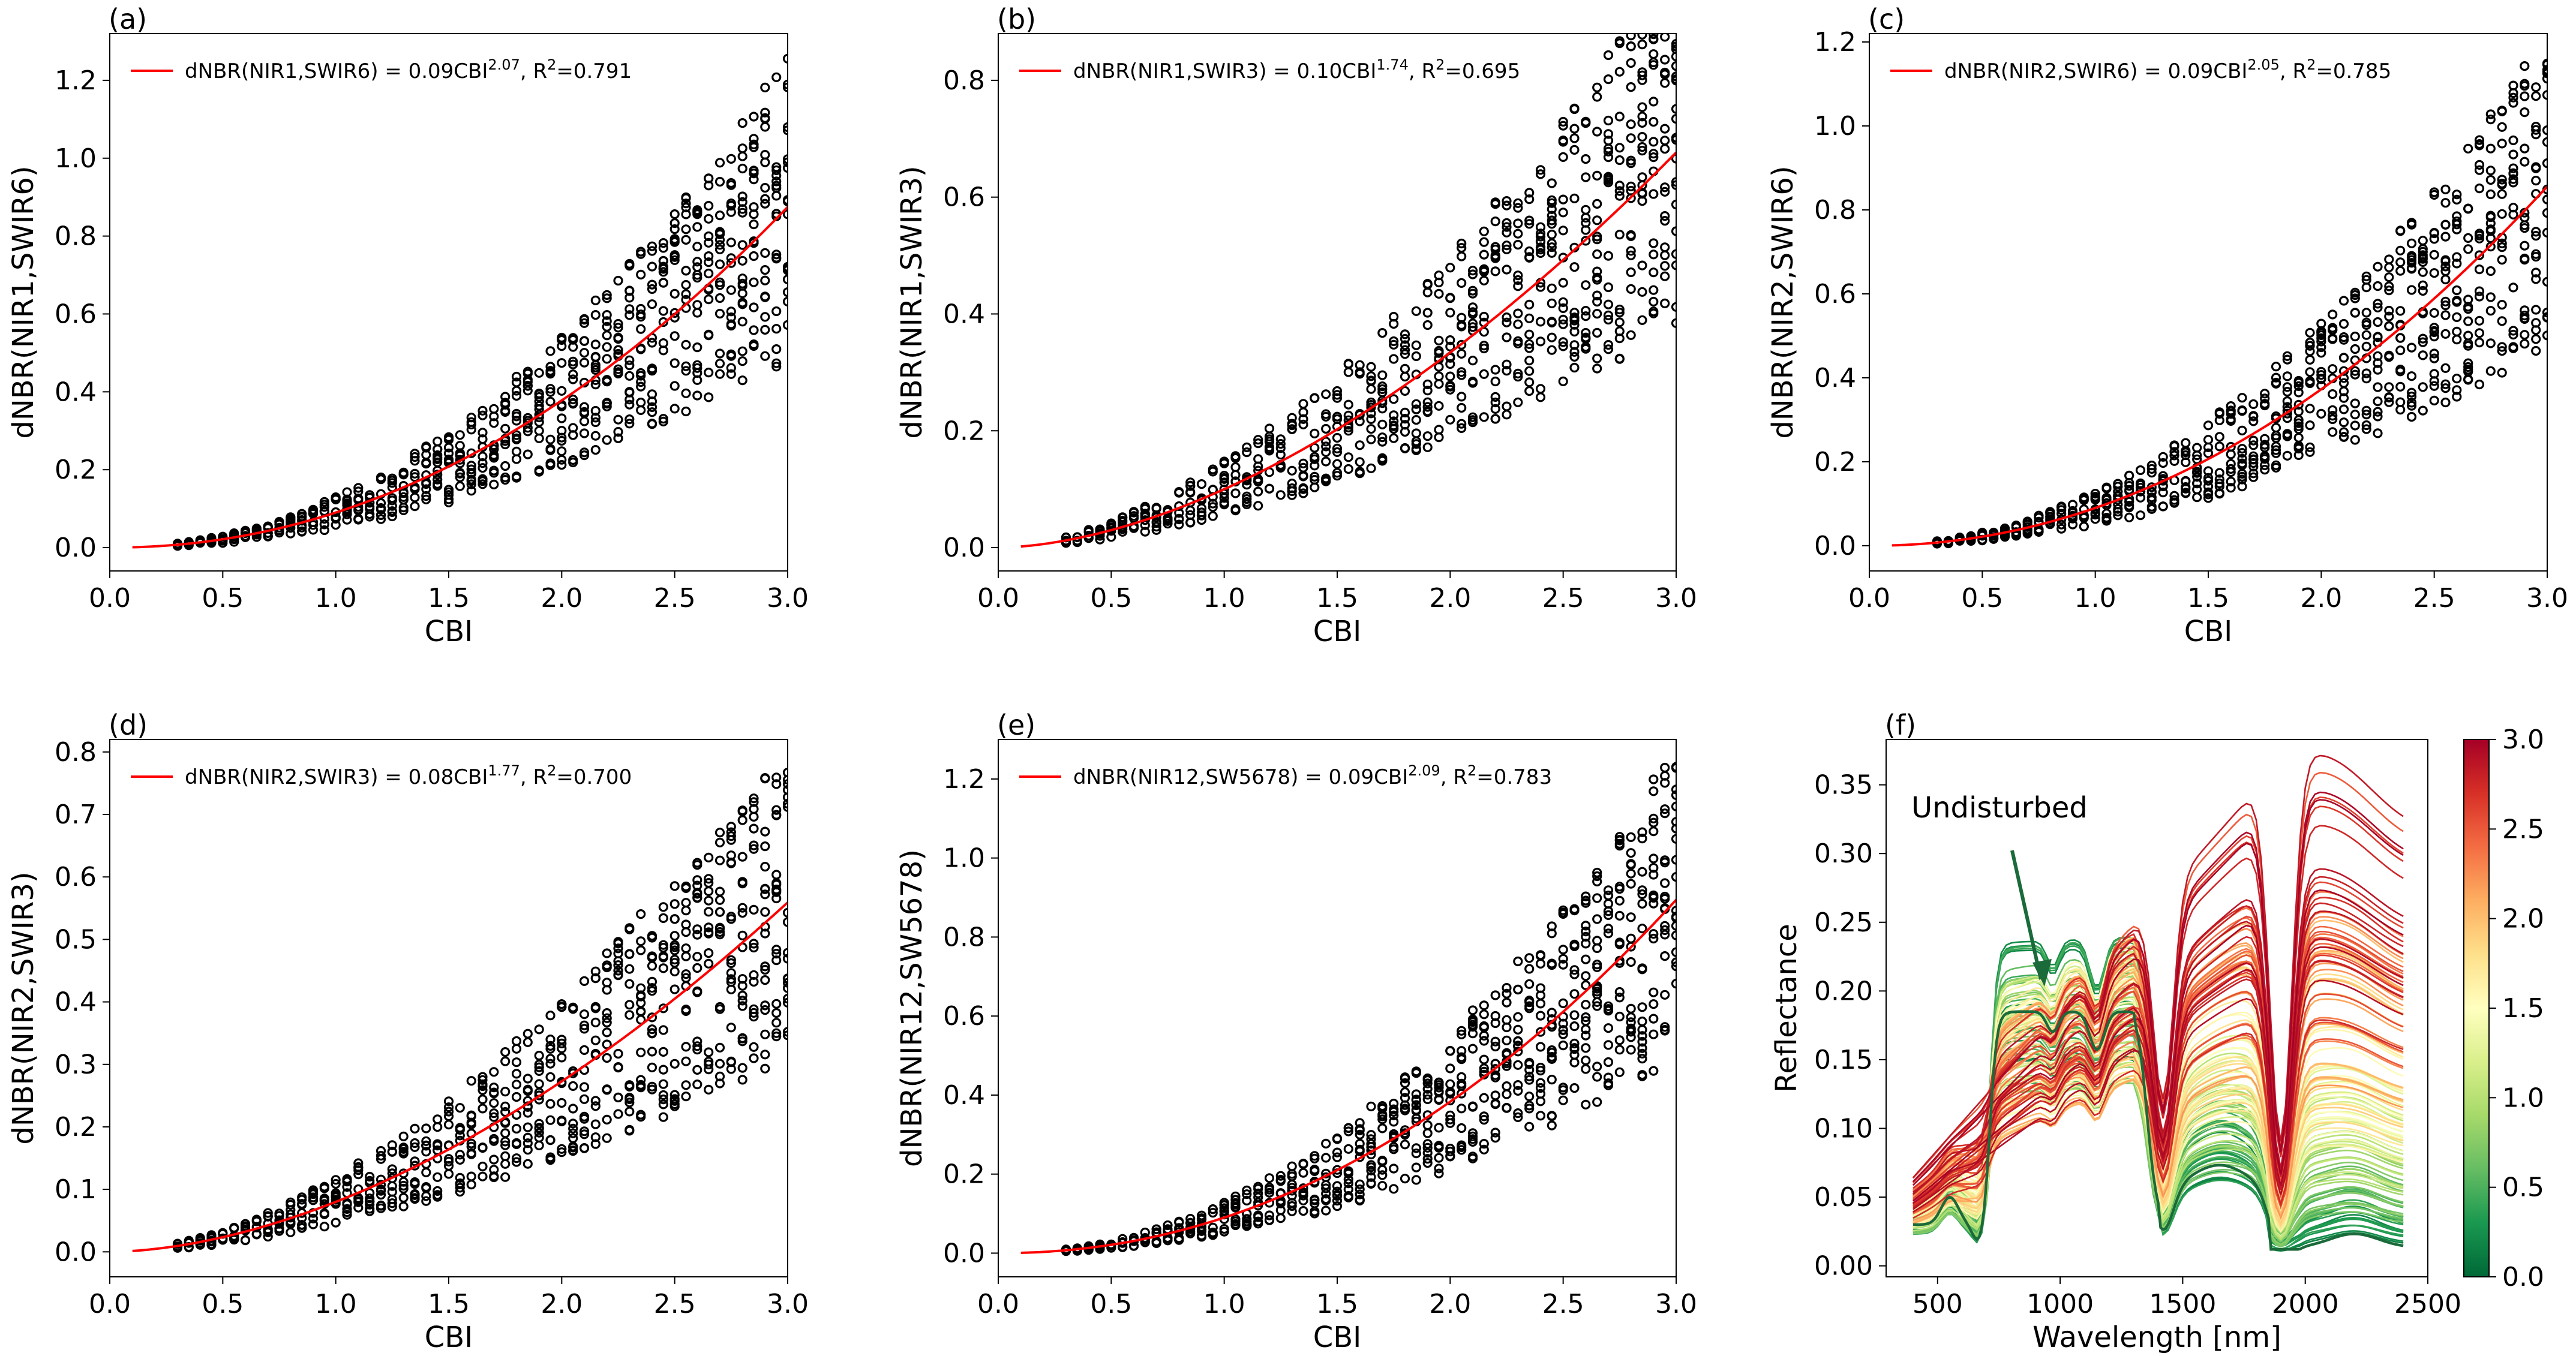  What do you see at coordinates (2239, 303) in the screenshot?
I see `scatter-points-c` at bounding box center [2239, 303].